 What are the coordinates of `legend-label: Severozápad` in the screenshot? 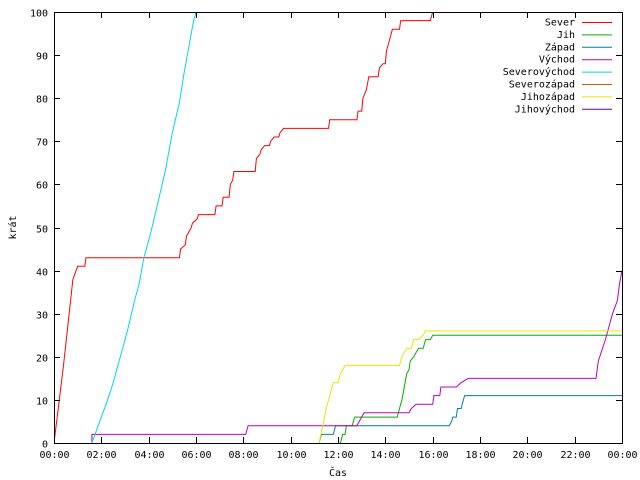 It's located at (542, 85).